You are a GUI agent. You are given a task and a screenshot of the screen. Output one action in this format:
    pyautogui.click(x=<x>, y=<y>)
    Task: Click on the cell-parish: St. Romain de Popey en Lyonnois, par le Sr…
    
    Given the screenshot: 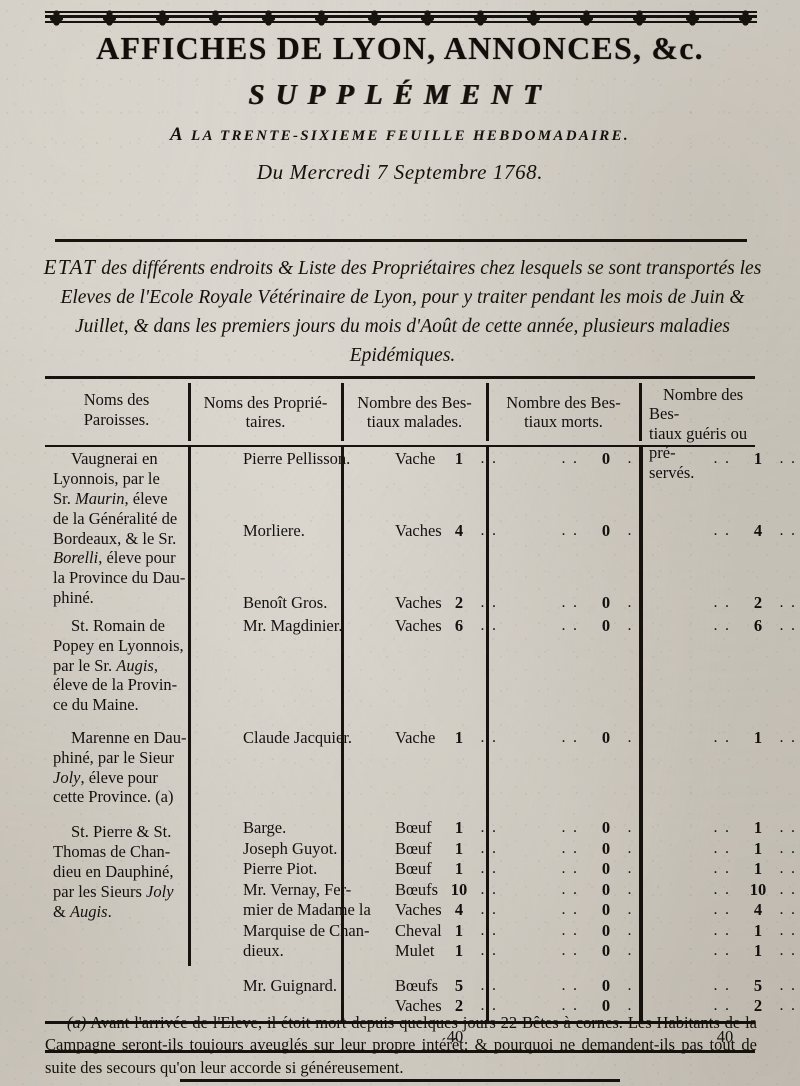 What is the action you would take?
    pyautogui.click(x=138, y=665)
    